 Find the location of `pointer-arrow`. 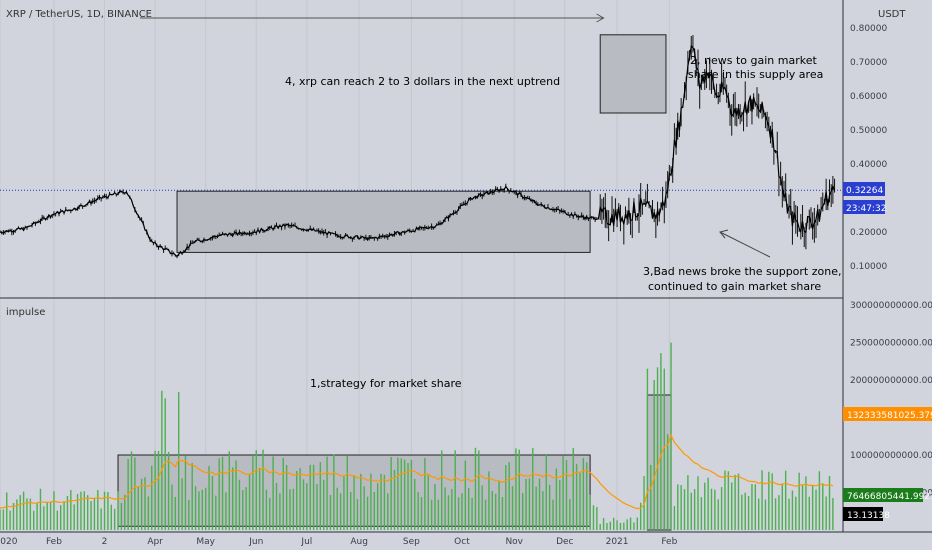

pointer-arrow is located at coordinates (745, 244).